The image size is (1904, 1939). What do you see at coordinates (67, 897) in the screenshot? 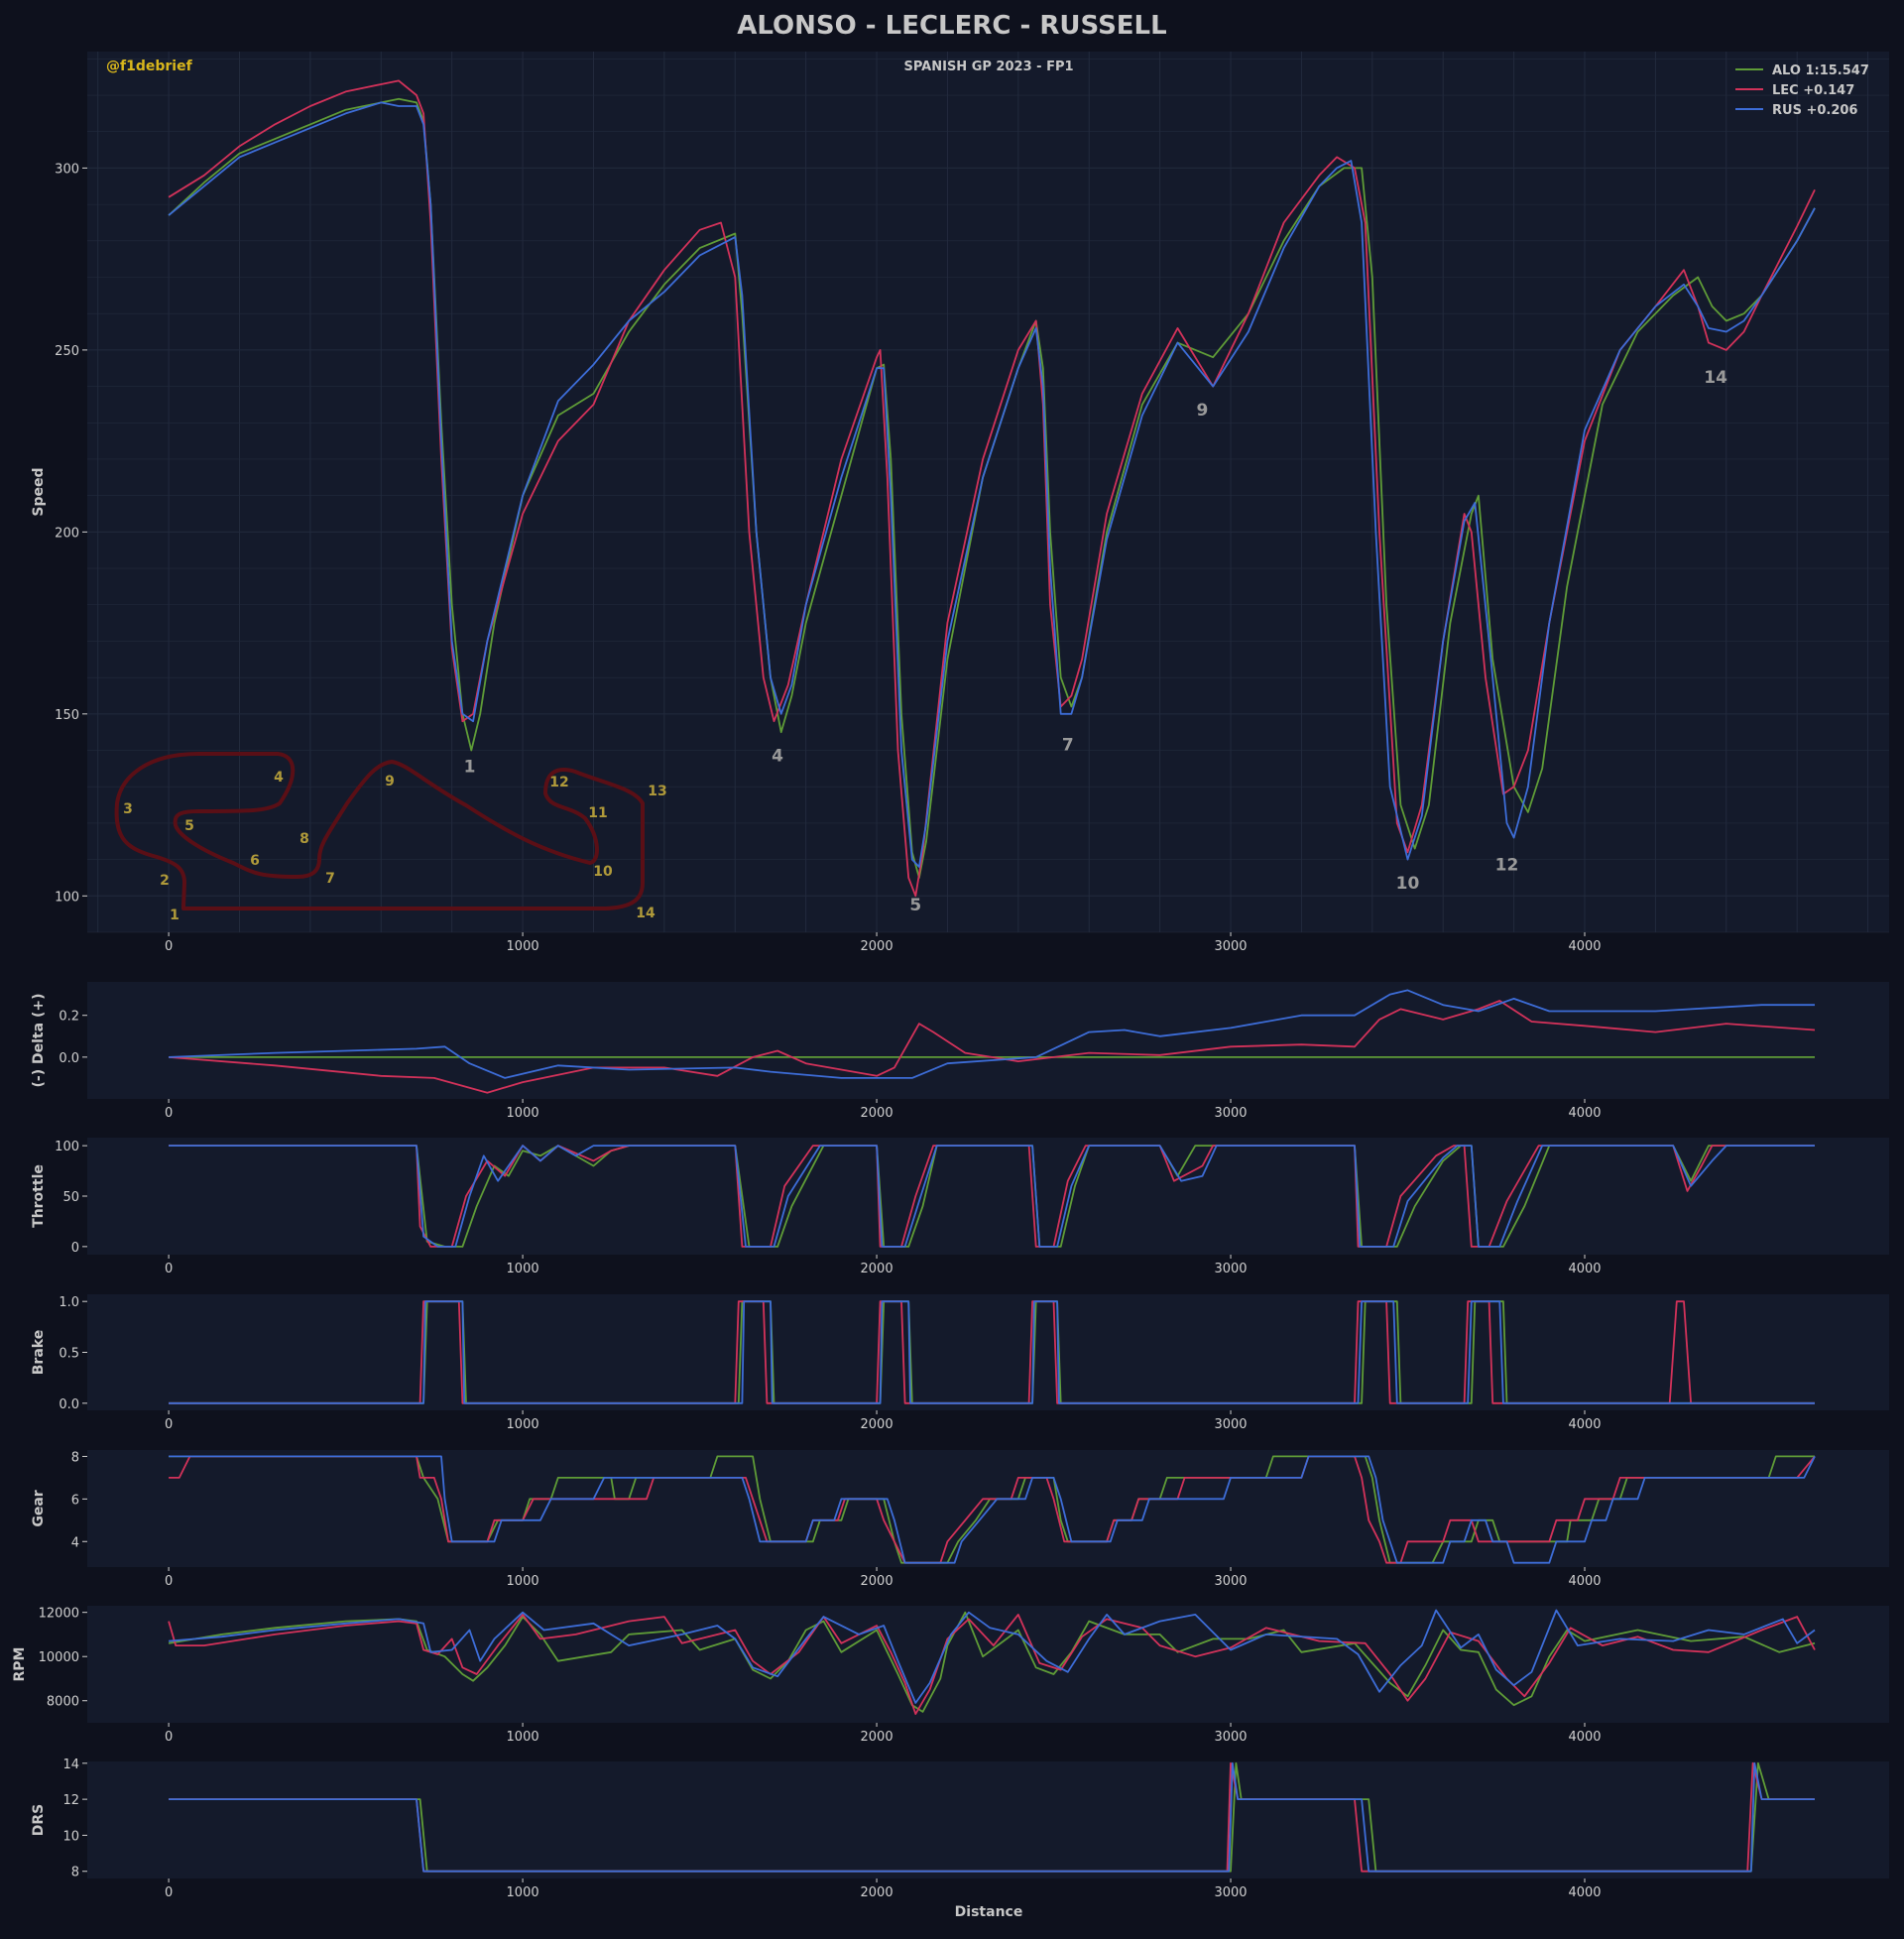
I see `y-tick-label: 100` at bounding box center [67, 897].